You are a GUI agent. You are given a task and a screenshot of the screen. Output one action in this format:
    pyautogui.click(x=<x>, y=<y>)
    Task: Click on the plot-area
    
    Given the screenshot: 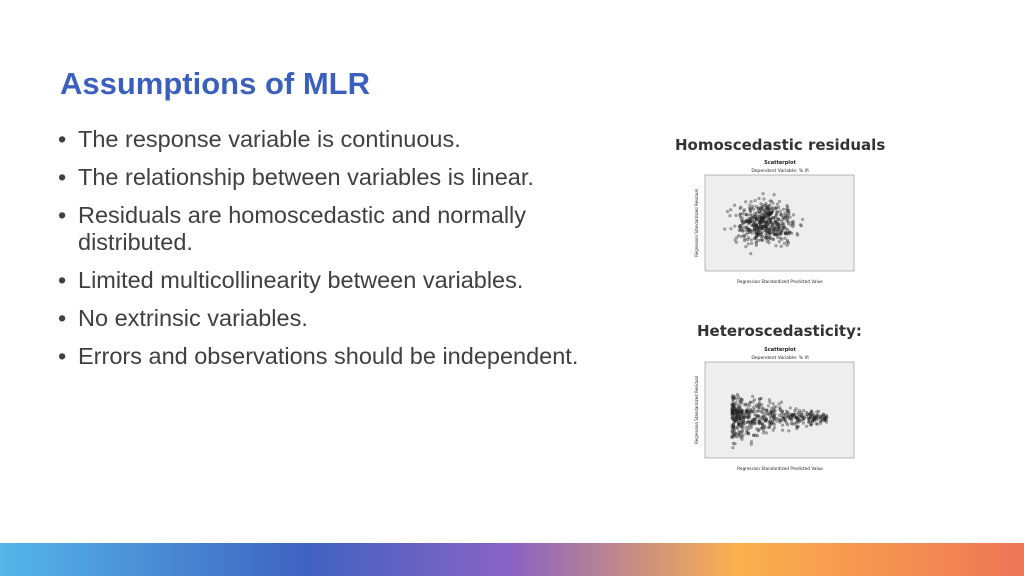 What is the action you would take?
    pyautogui.click(x=779, y=410)
    